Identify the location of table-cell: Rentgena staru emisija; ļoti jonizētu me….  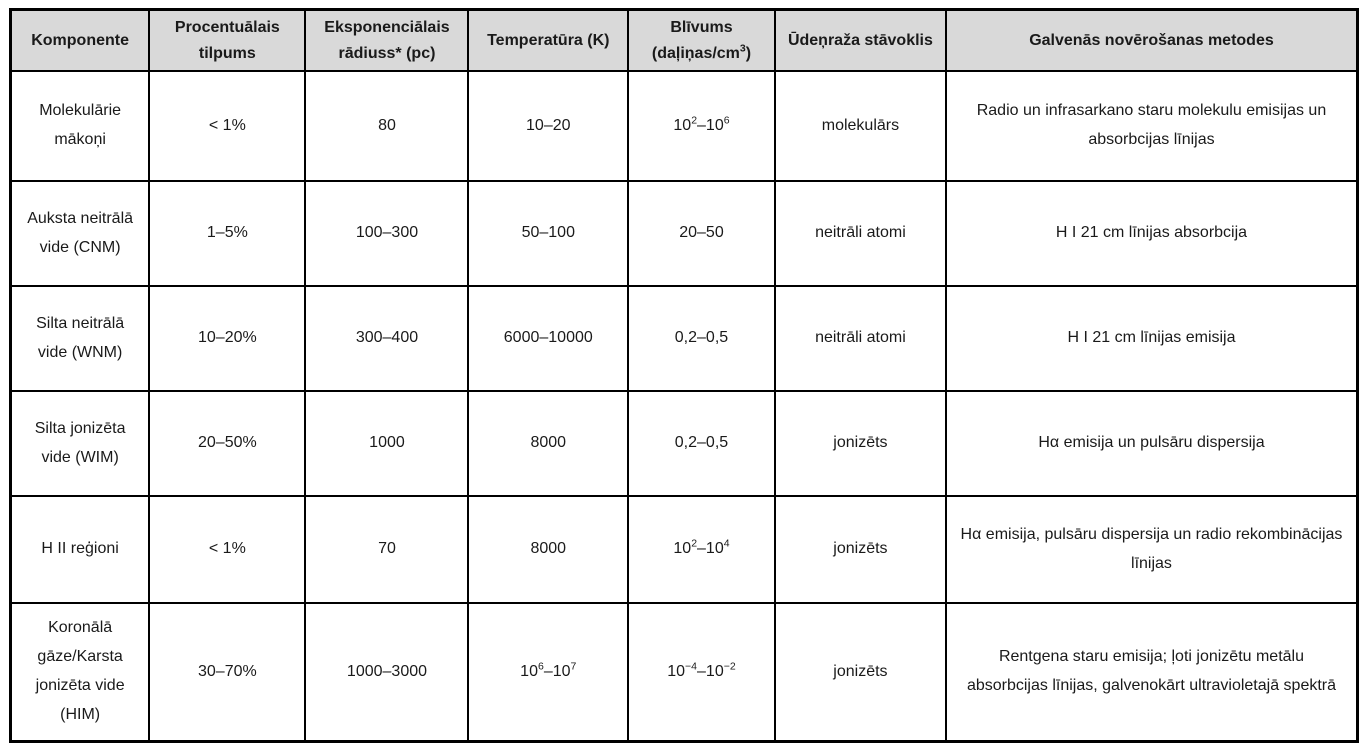
(1151, 672).